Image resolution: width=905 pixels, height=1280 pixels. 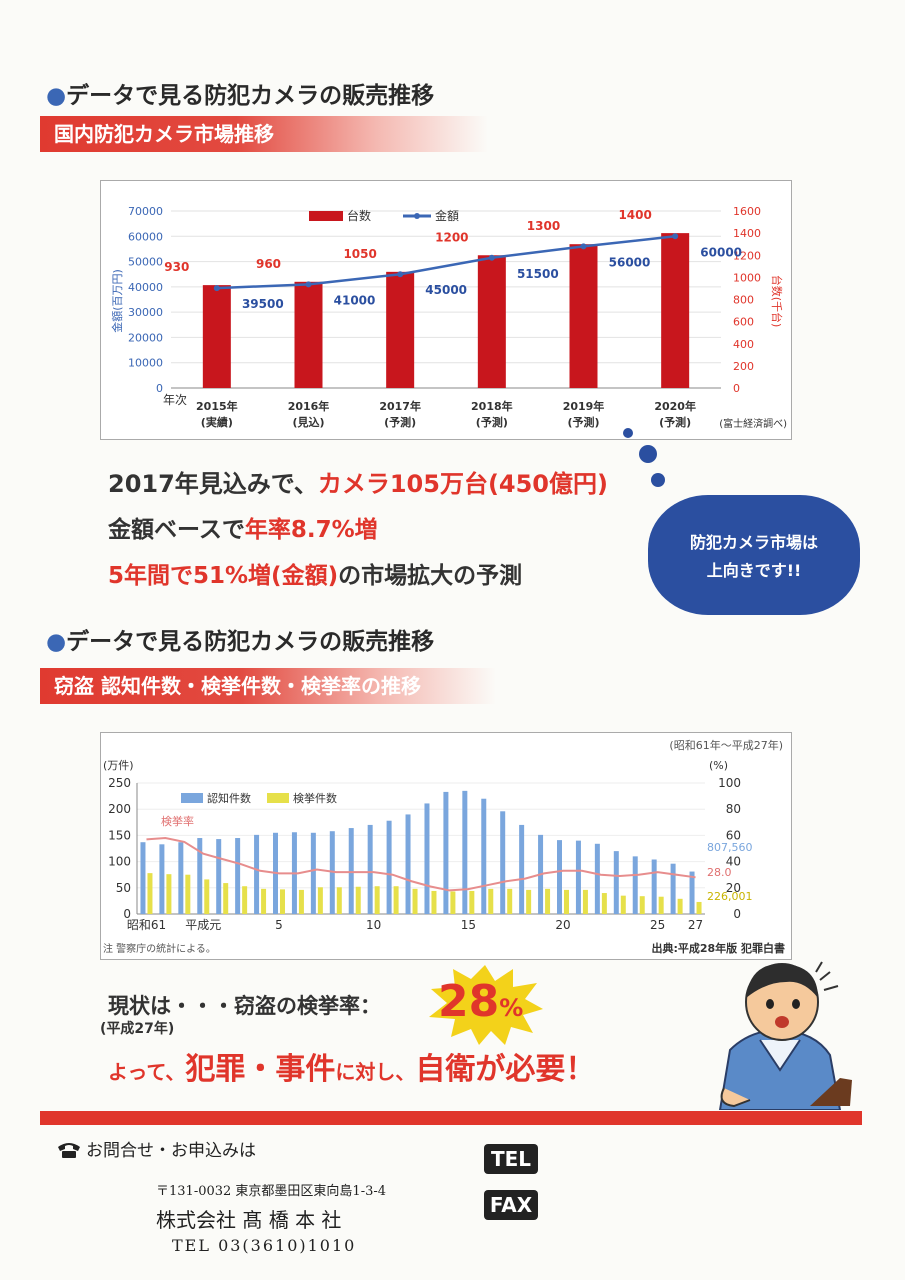 What do you see at coordinates (355, 300) in the screenshot?
I see `line-value-label: 41000` at bounding box center [355, 300].